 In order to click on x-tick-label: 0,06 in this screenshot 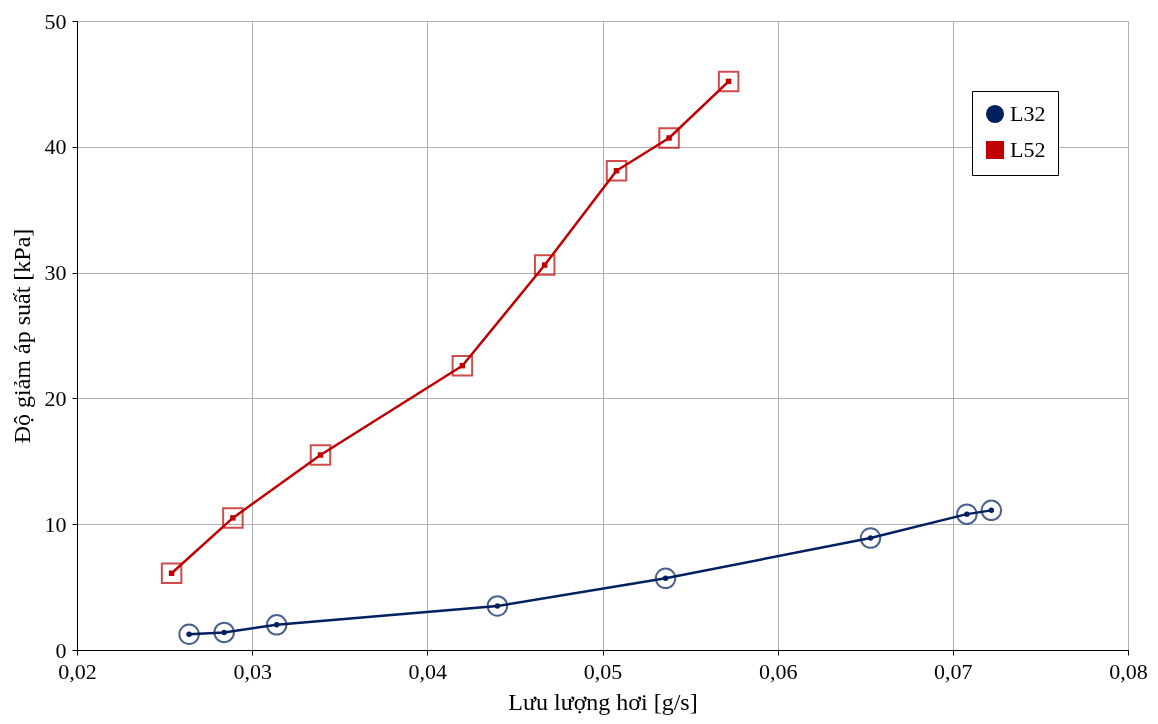, I will do `click(778, 671)`.